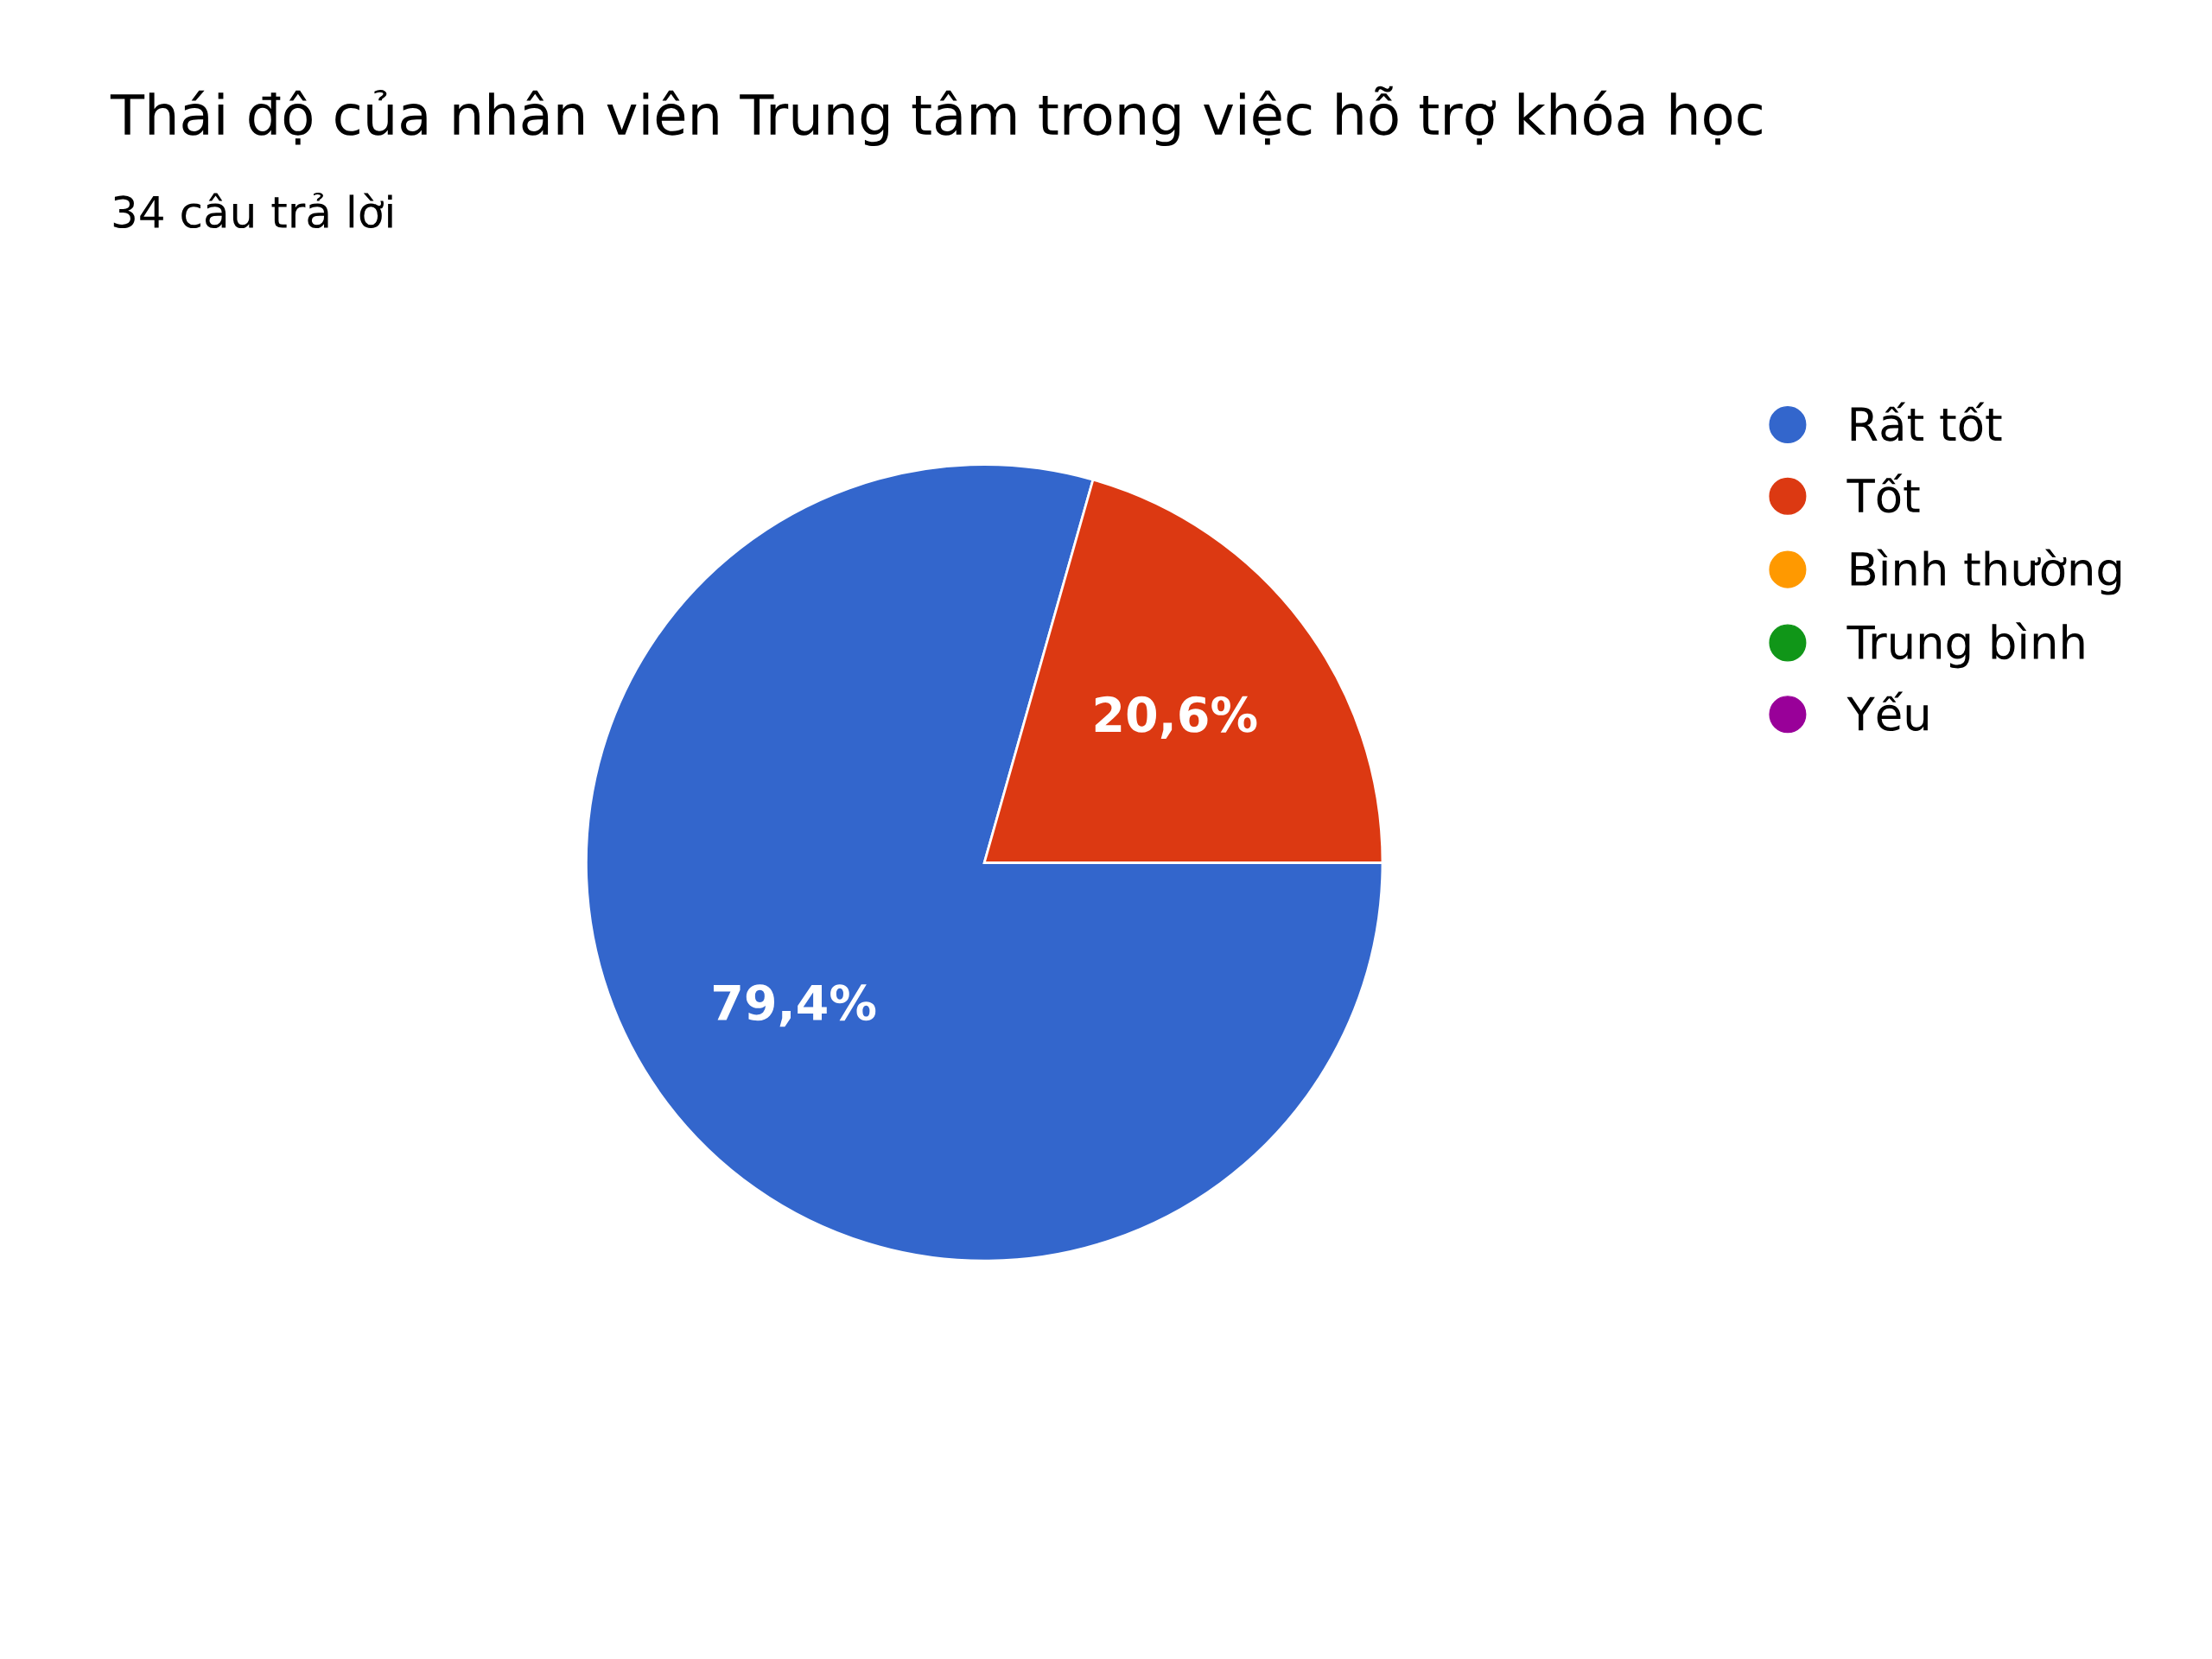 The height and width of the screenshot is (1659, 2212). Describe the element at coordinates (1883, 493) in the screenshot. I see `legend-label: Tốt` at that location.